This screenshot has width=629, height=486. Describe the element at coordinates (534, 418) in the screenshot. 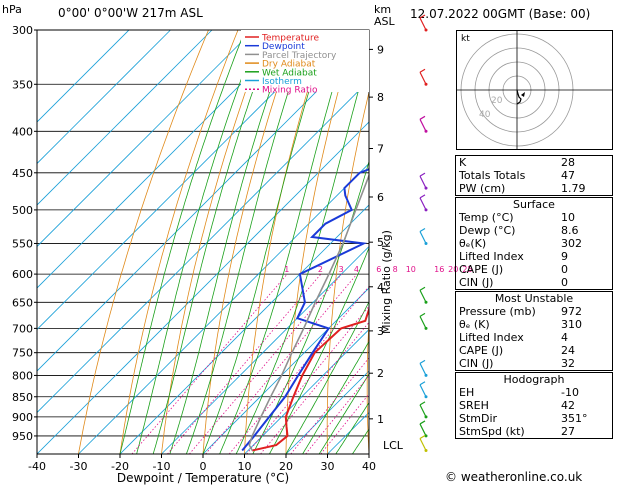

I see `hodo-row: StmDir 351°` at that location.